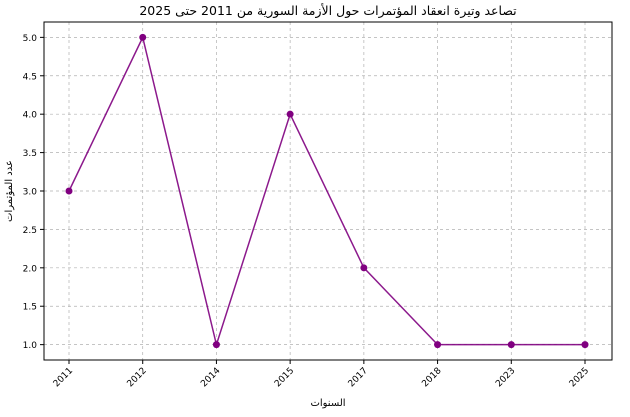  What do you see at coordinates (30, 39) in the screenshot?
I see `y-tick-label: 5.0` at bounding box center [30, 39].